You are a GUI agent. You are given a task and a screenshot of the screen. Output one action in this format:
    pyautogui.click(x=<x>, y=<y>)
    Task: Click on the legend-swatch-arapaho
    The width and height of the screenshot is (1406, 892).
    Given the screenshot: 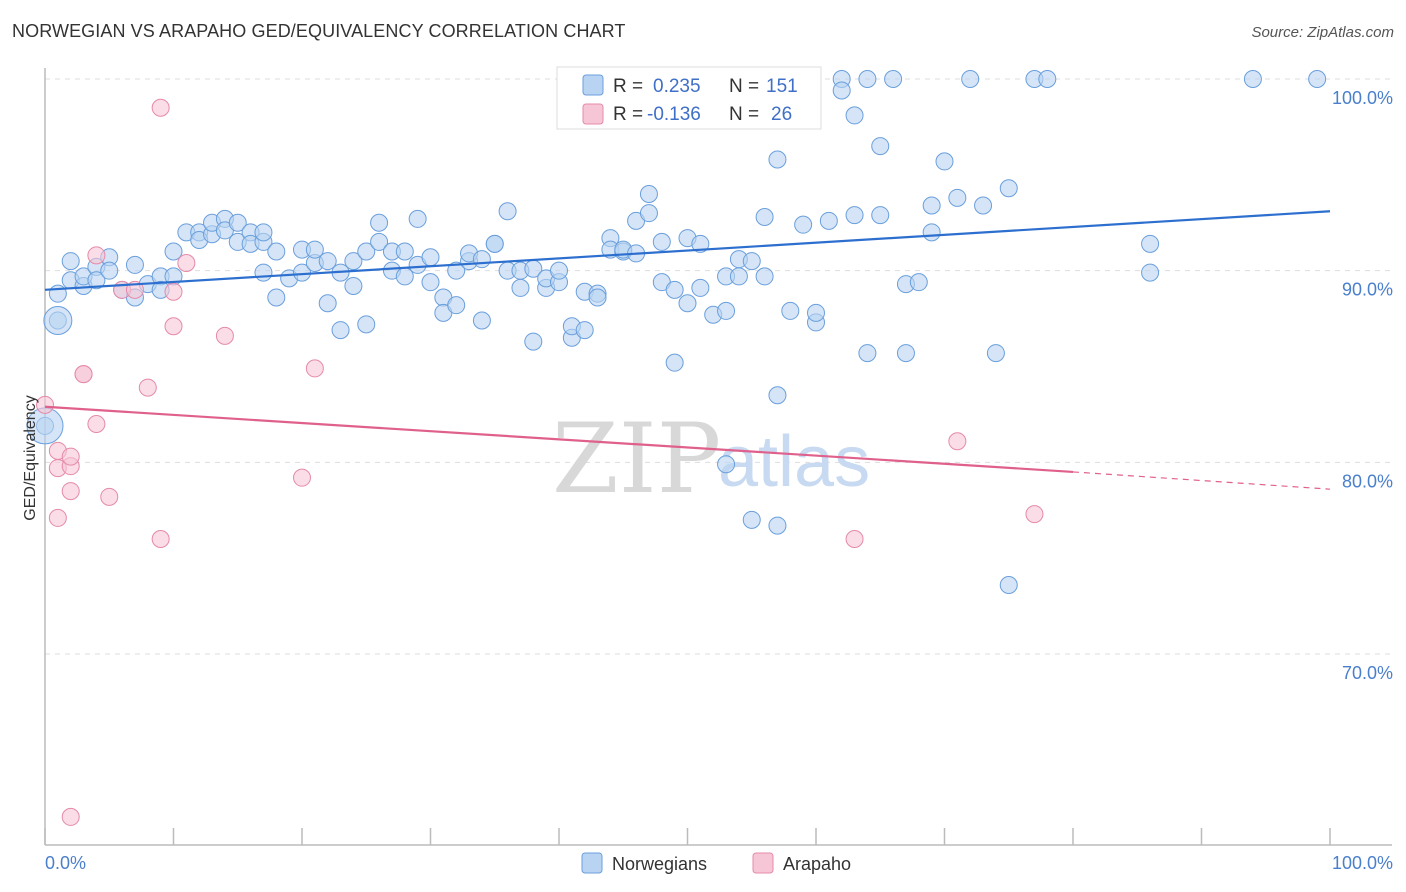 What is the action you would take?
    pyautogui.click(x=593, y=114)
    